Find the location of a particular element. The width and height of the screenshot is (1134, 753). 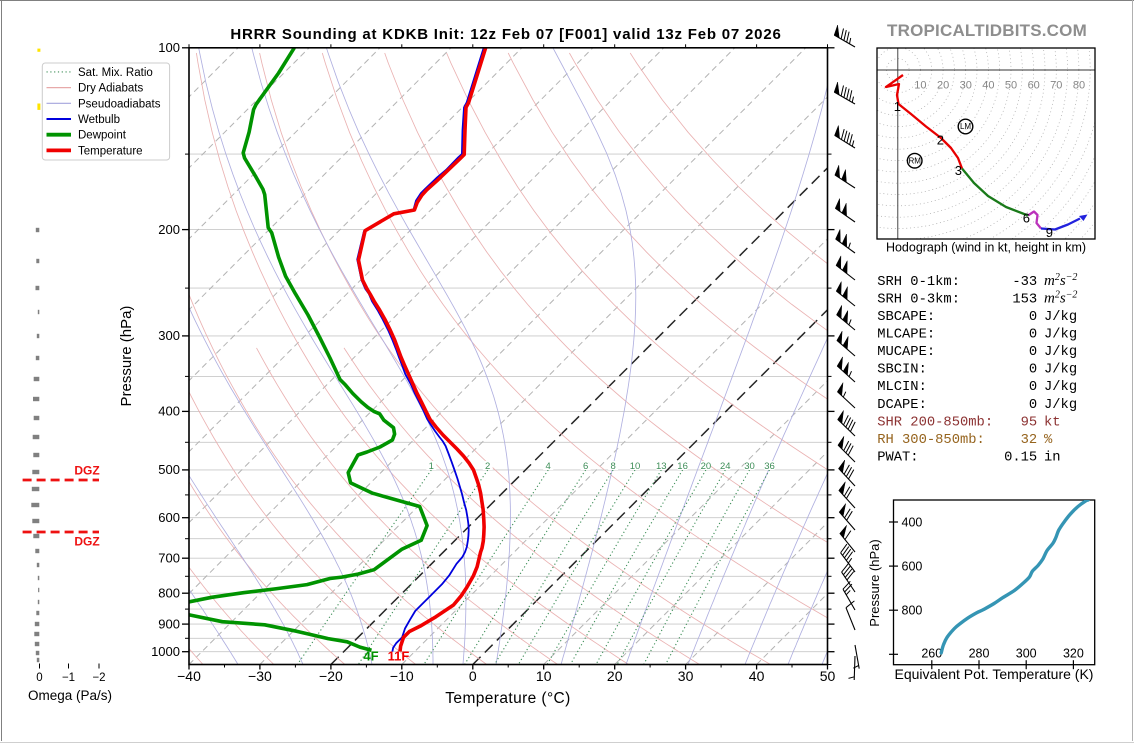

svg-text: 95 is located at coordinates (1029, 422).